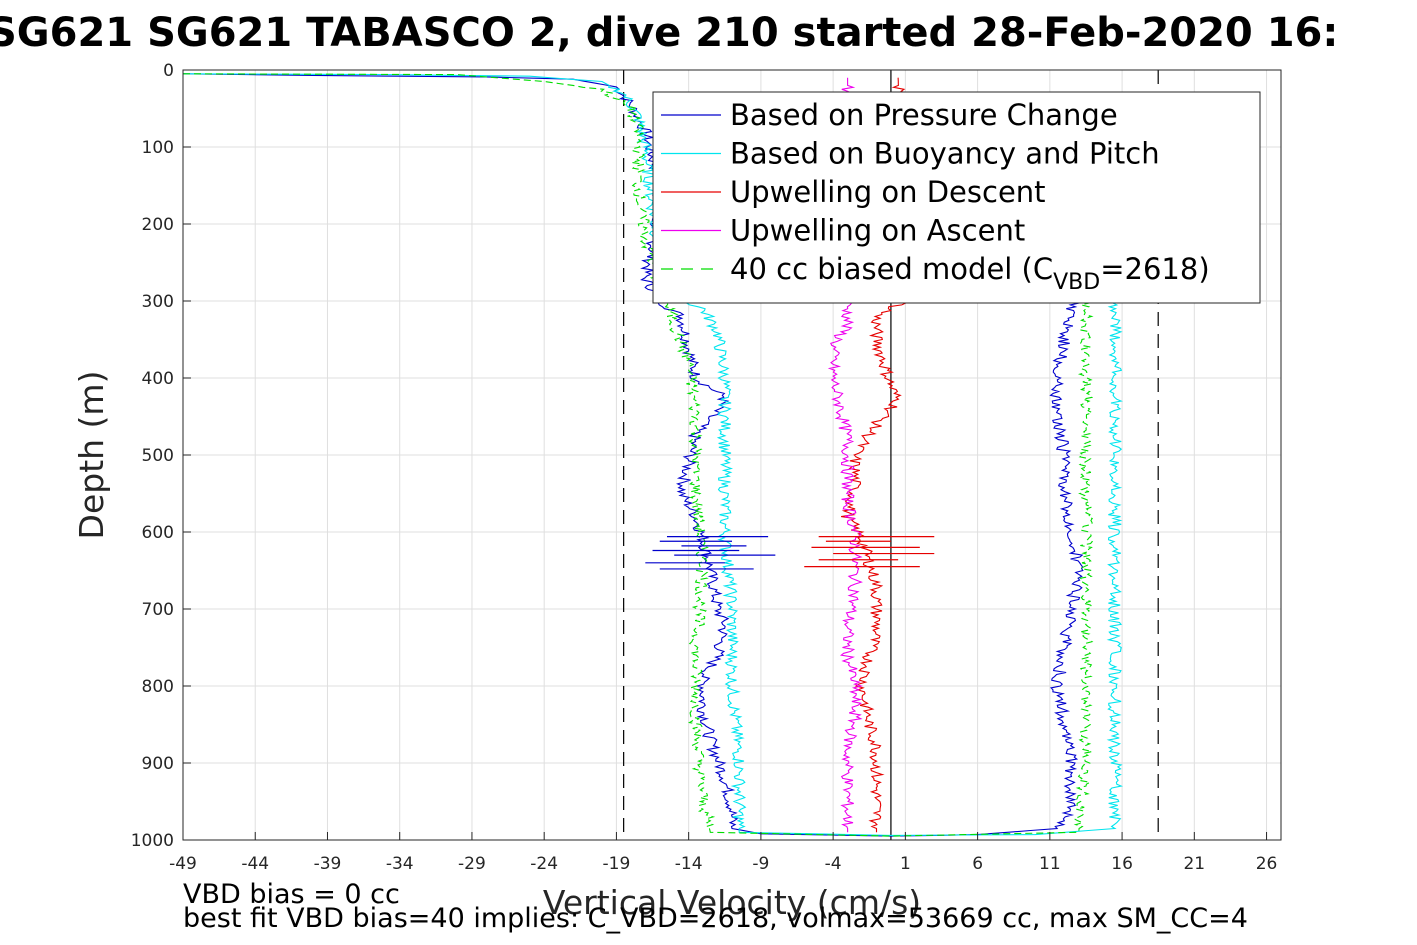 The height and width of the screenshot is (945, 1417). Describe the element at coordinates (158, 764) in the screenshot. I see `y-tick-label: 900` at that location.